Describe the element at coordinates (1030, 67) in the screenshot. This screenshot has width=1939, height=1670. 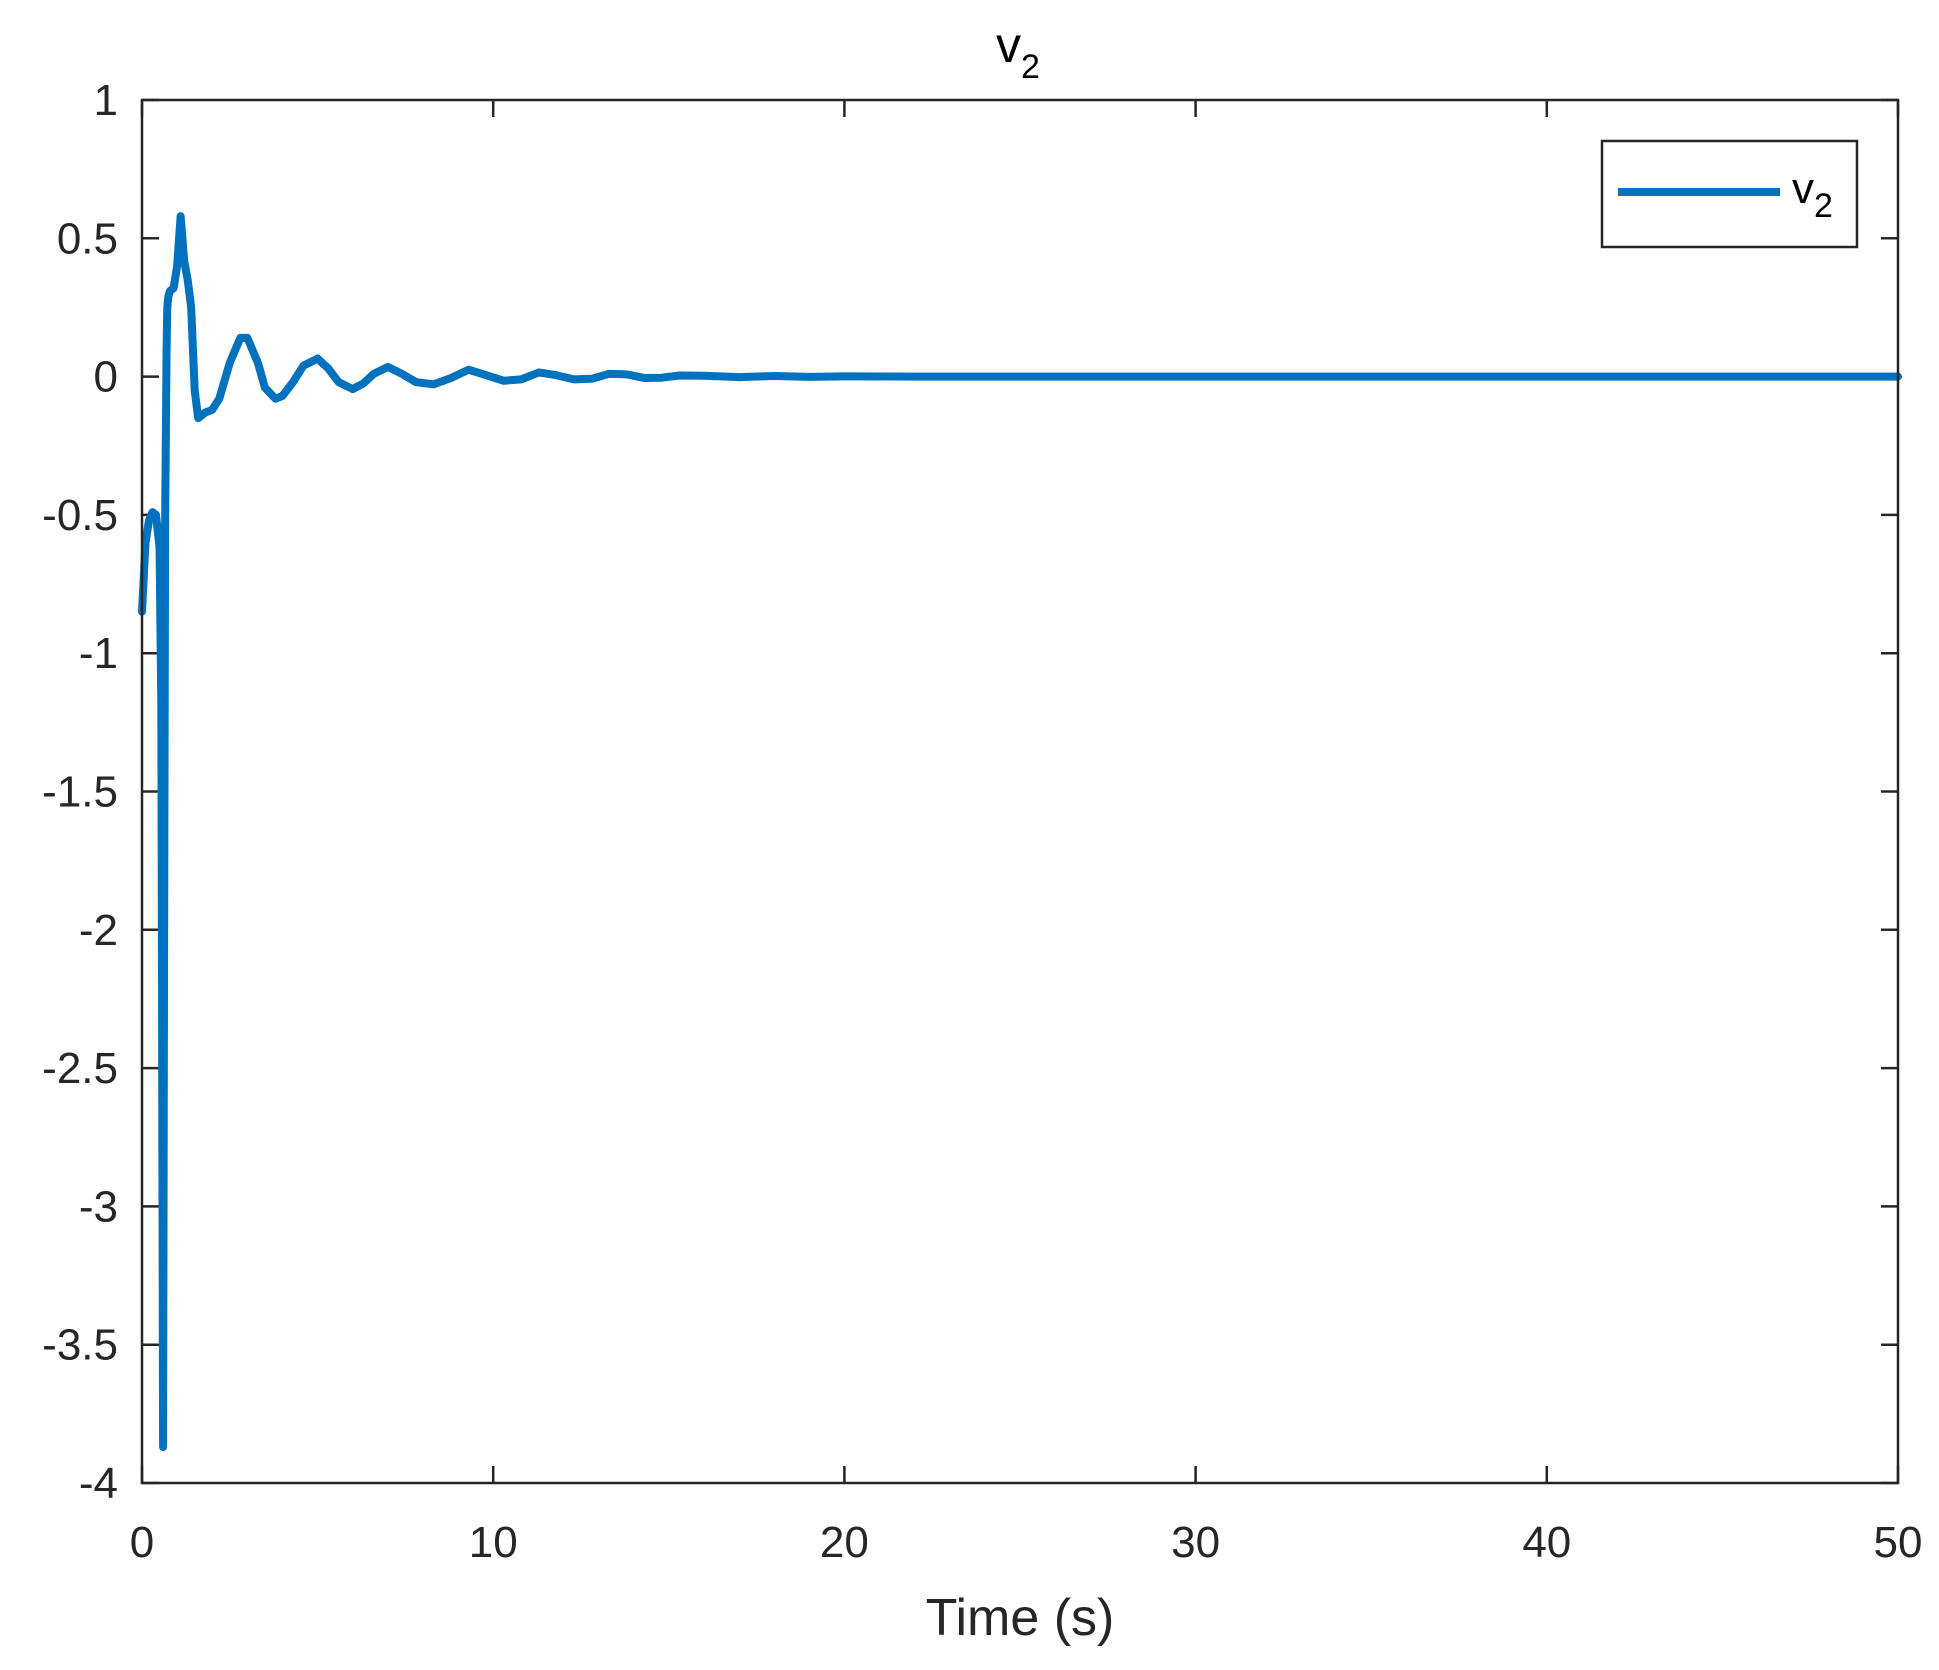
I see `chart-title-subscript: 2` at that location.